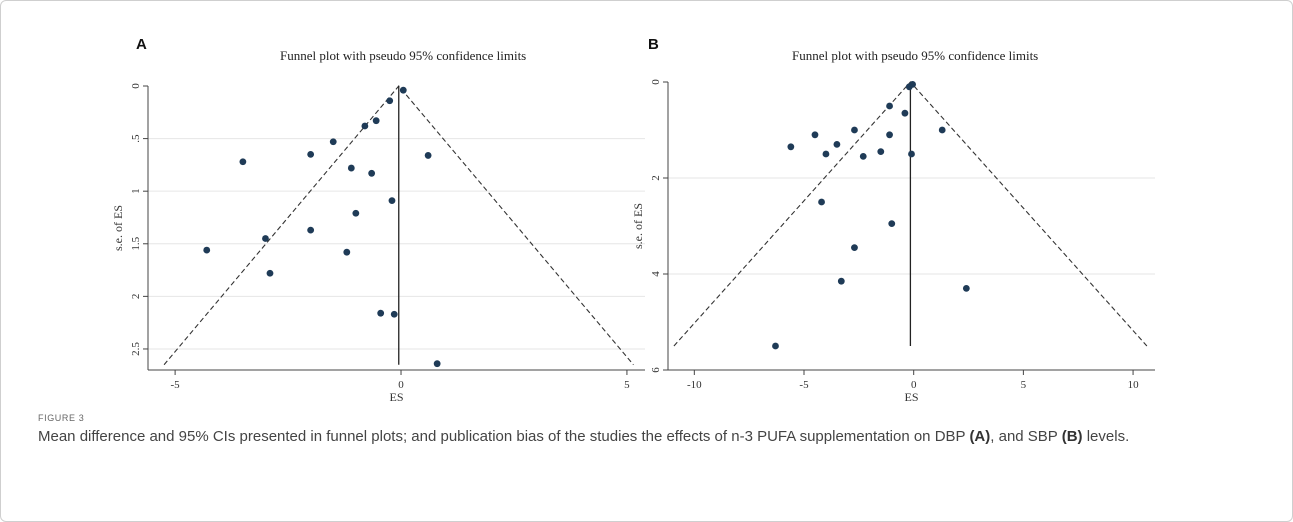 The width and height of the screenshot is (1293, 522). What do you see at coordinates (136, 138) in the screenshot?
I see `y-tick-label: .5` at bounding box center [136, 138].